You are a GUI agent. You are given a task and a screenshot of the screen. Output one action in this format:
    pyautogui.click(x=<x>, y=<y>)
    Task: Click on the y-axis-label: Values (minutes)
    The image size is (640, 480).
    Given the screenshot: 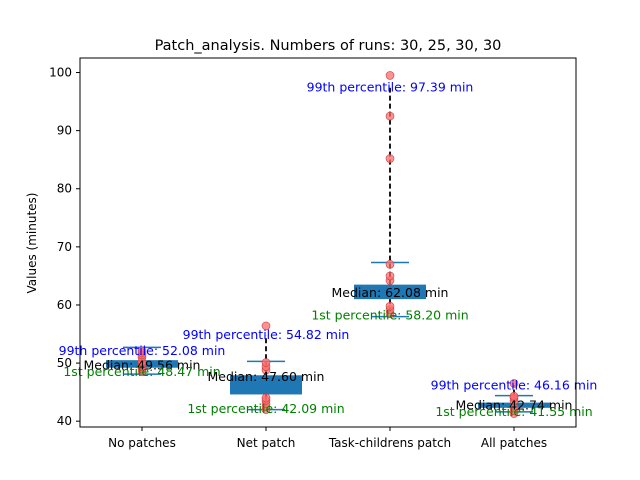 What is the action you would take?
    pyautogui.click(x=32, y=243)
    